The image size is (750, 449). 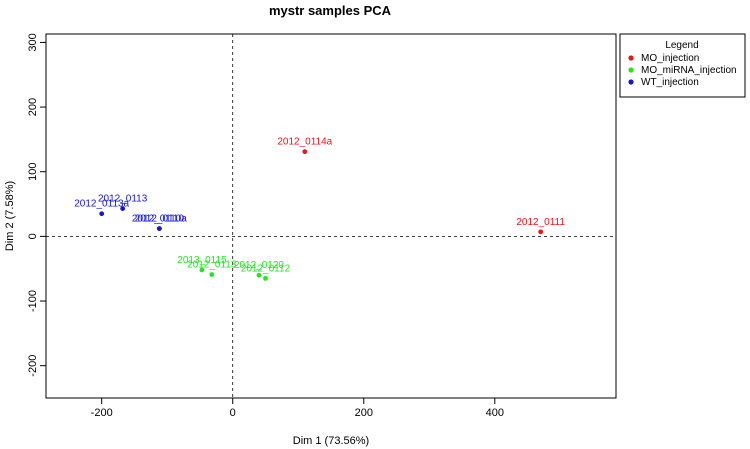 I want to click on legend-entry-label: MO_miRNA_injection, so click(x=689, y=70).